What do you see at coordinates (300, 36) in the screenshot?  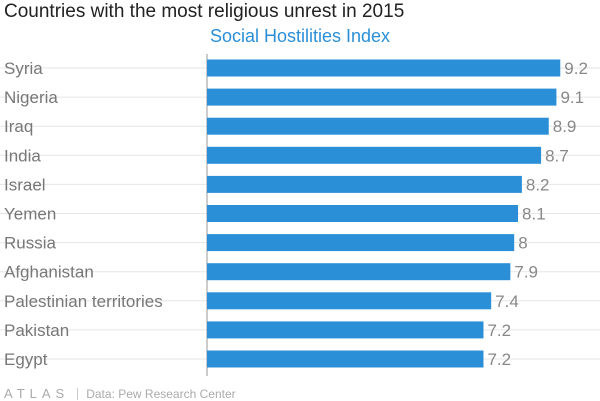 I see `chart-subtitle: Social Hostilities Index` at bounding box center [300, 36].